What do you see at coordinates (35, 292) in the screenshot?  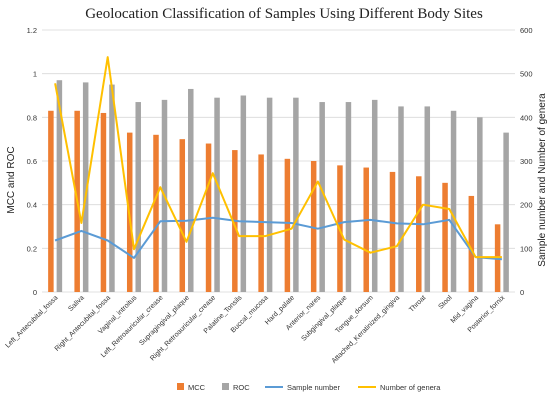 I see `left-tick-label: 0` at bounding box center [35, 292].